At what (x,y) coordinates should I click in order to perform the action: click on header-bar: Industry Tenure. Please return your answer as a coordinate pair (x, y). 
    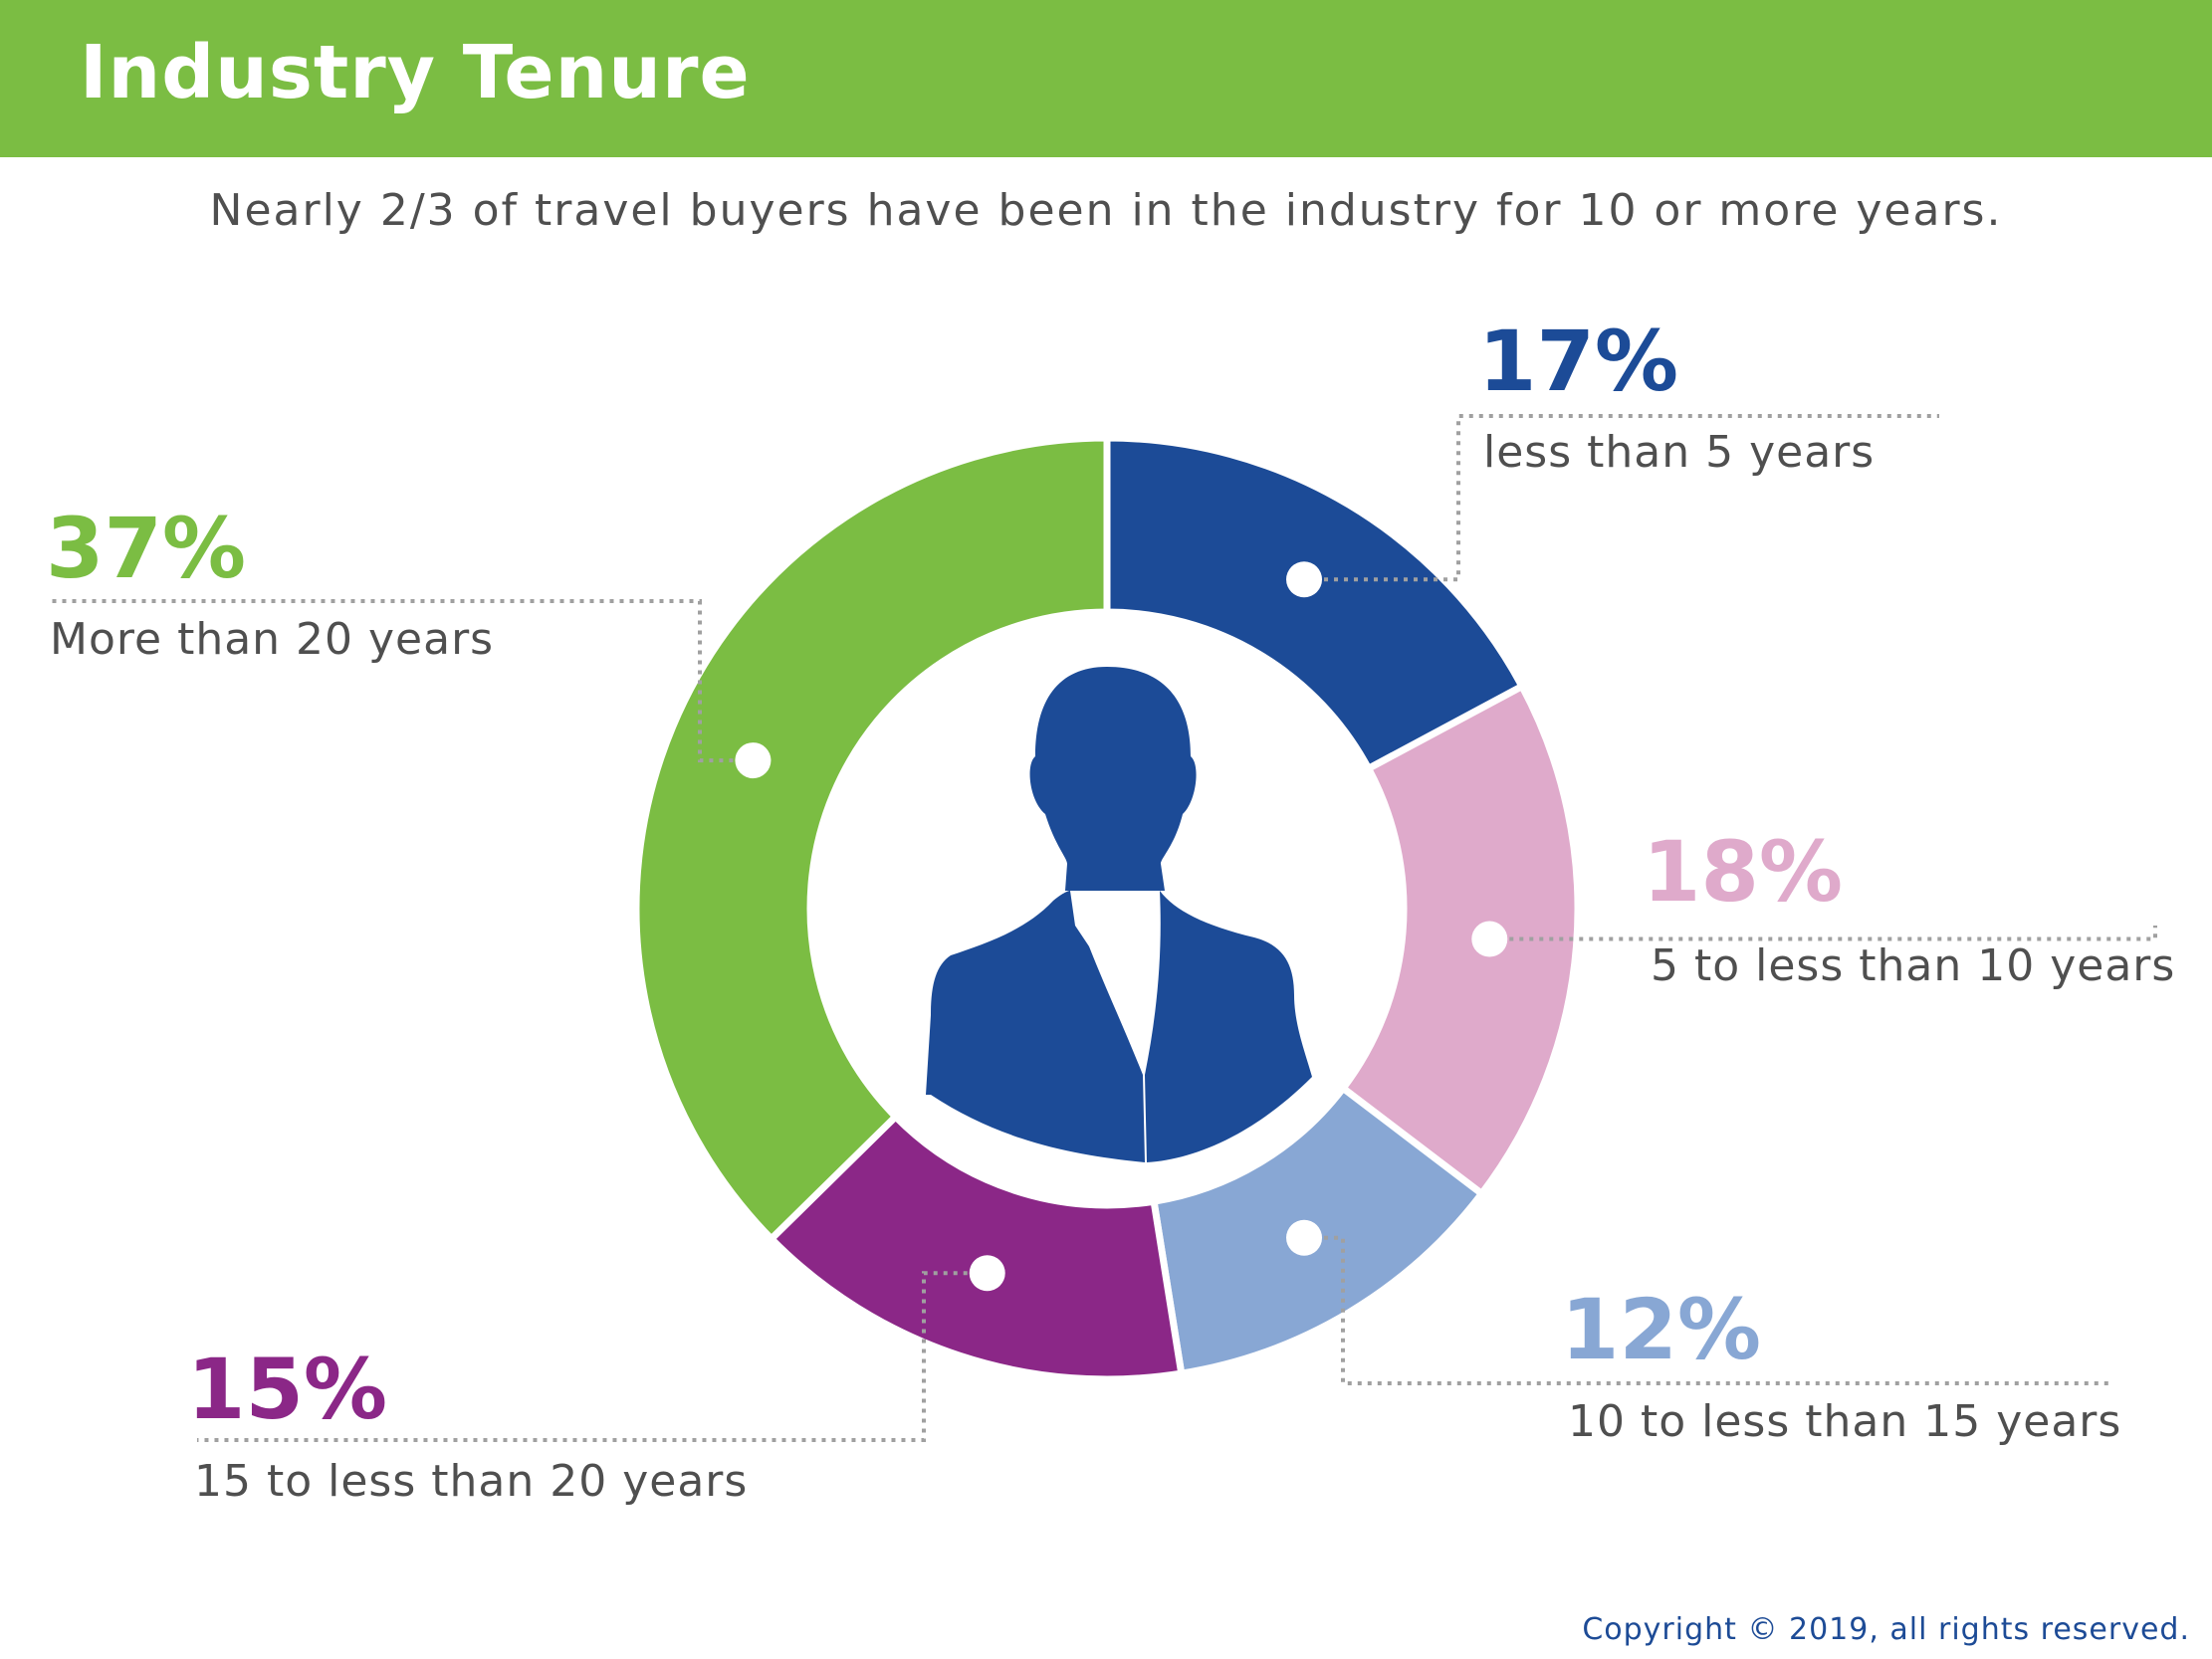
    Looking at the image, I should click on (1106, 78).